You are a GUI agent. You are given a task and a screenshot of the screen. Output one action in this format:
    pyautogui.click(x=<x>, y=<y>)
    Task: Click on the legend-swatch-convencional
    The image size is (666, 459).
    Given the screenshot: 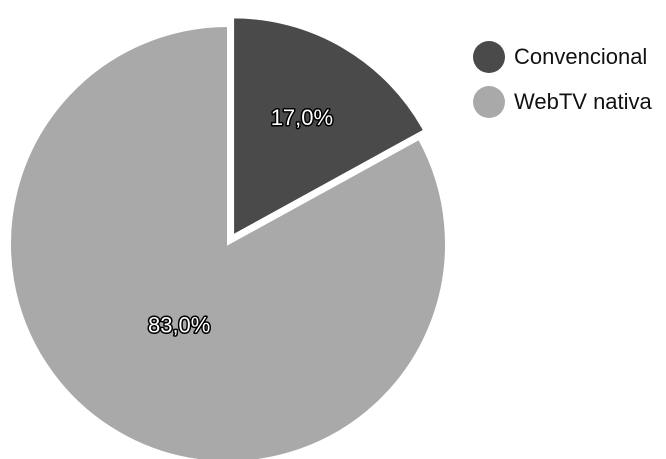 What is the action you would take?
    pyautogui.click(x=489, y=57)
    